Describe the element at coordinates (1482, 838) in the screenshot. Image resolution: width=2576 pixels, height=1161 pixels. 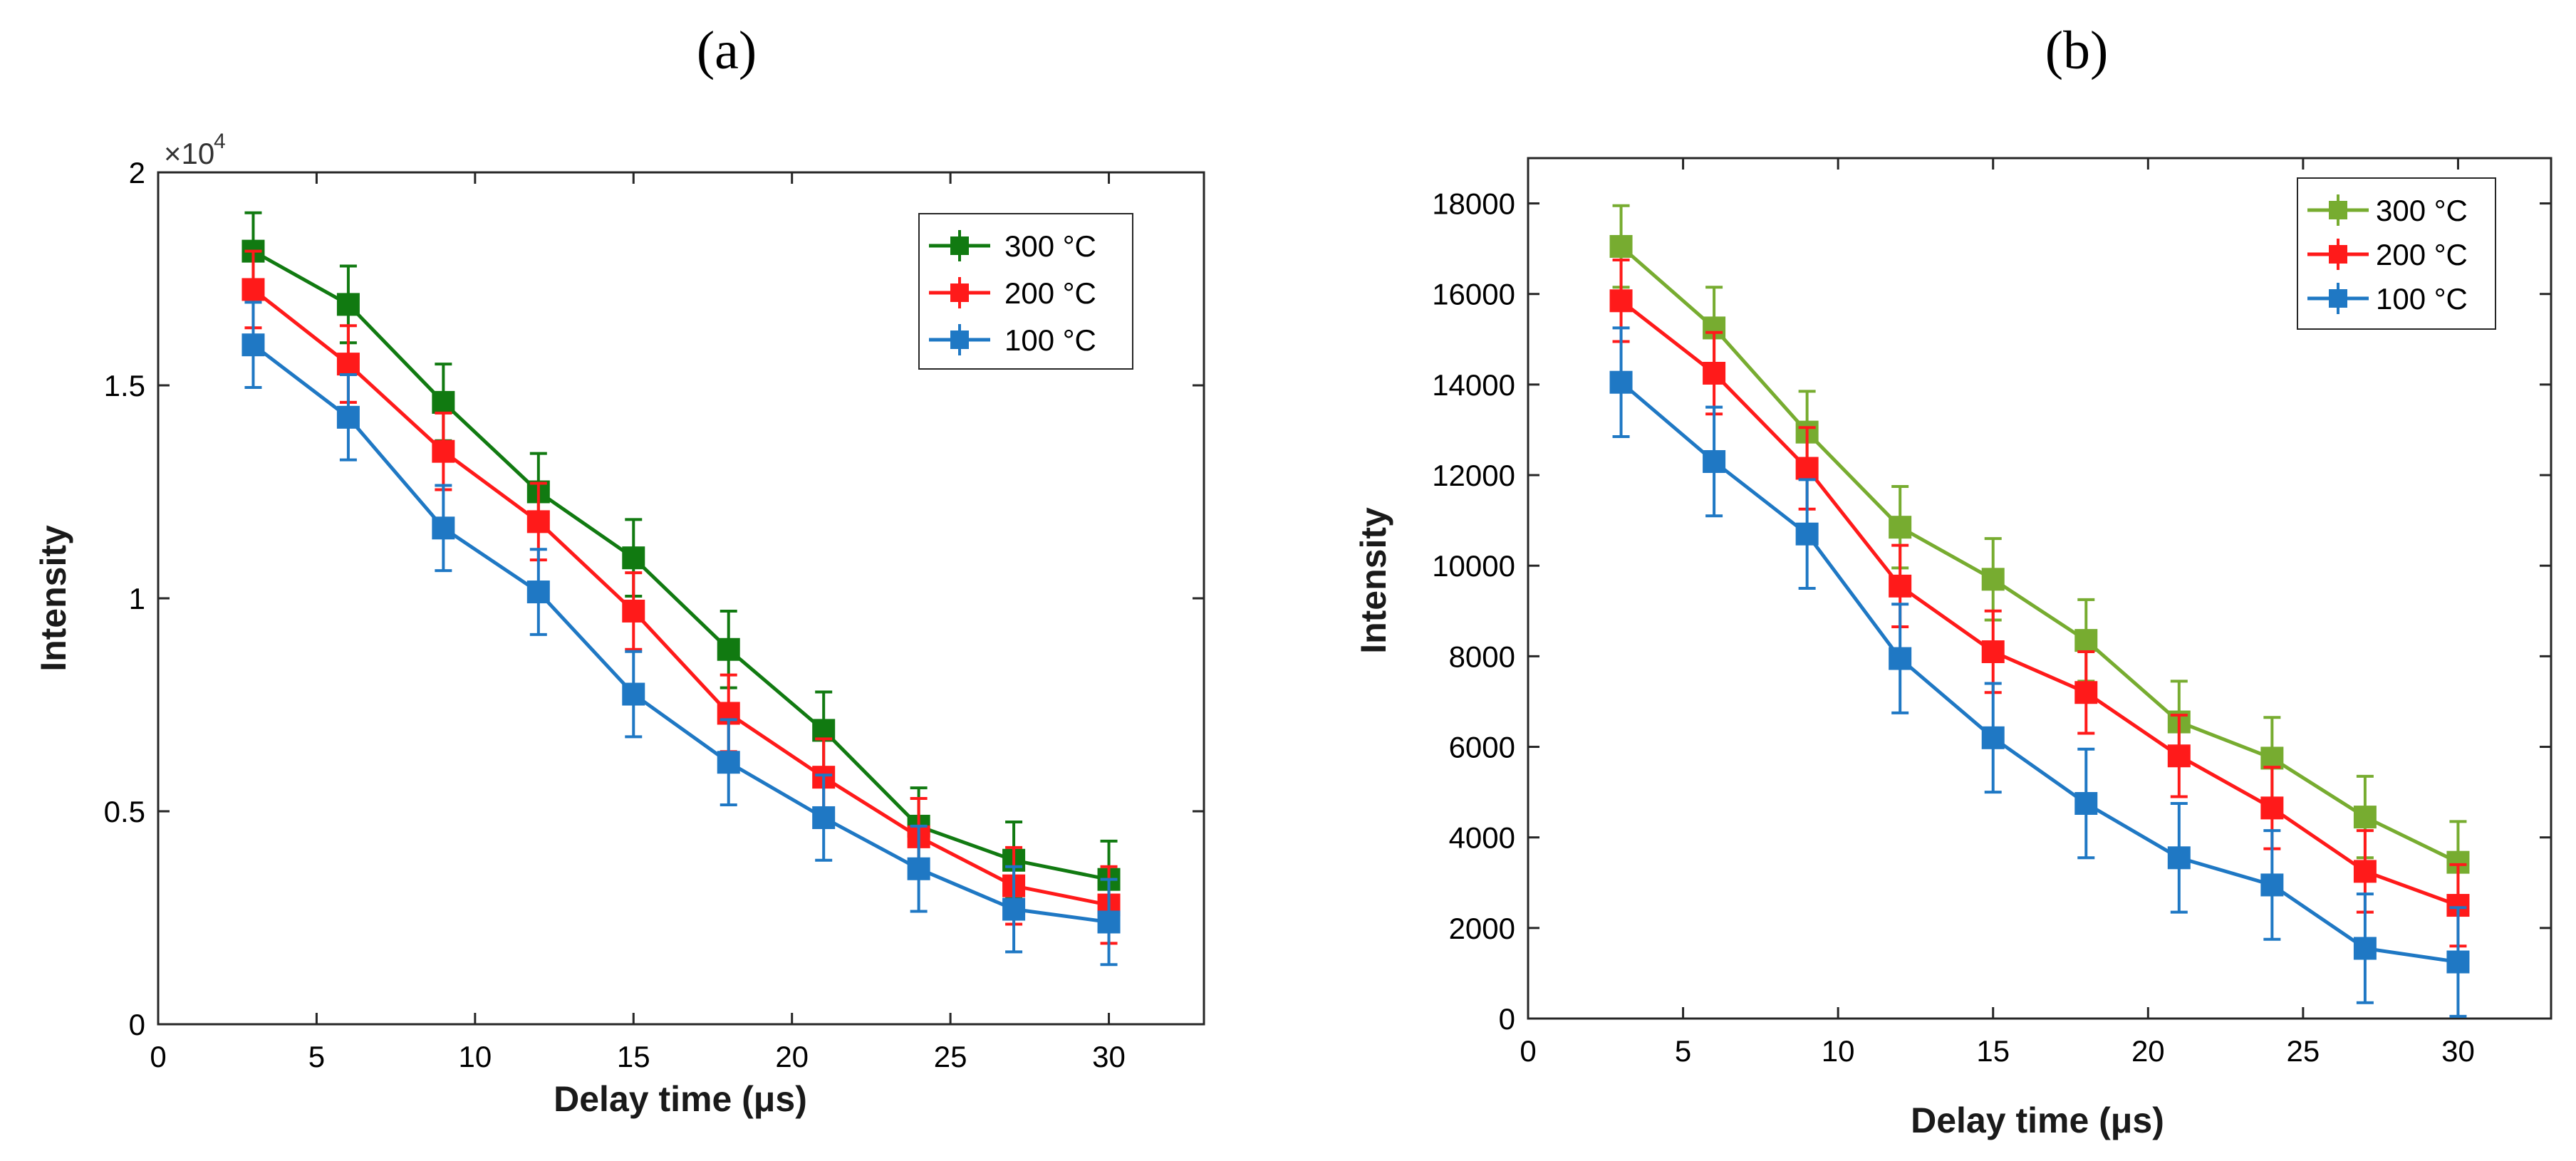
I see `y-tick-label: 4000` at that location.